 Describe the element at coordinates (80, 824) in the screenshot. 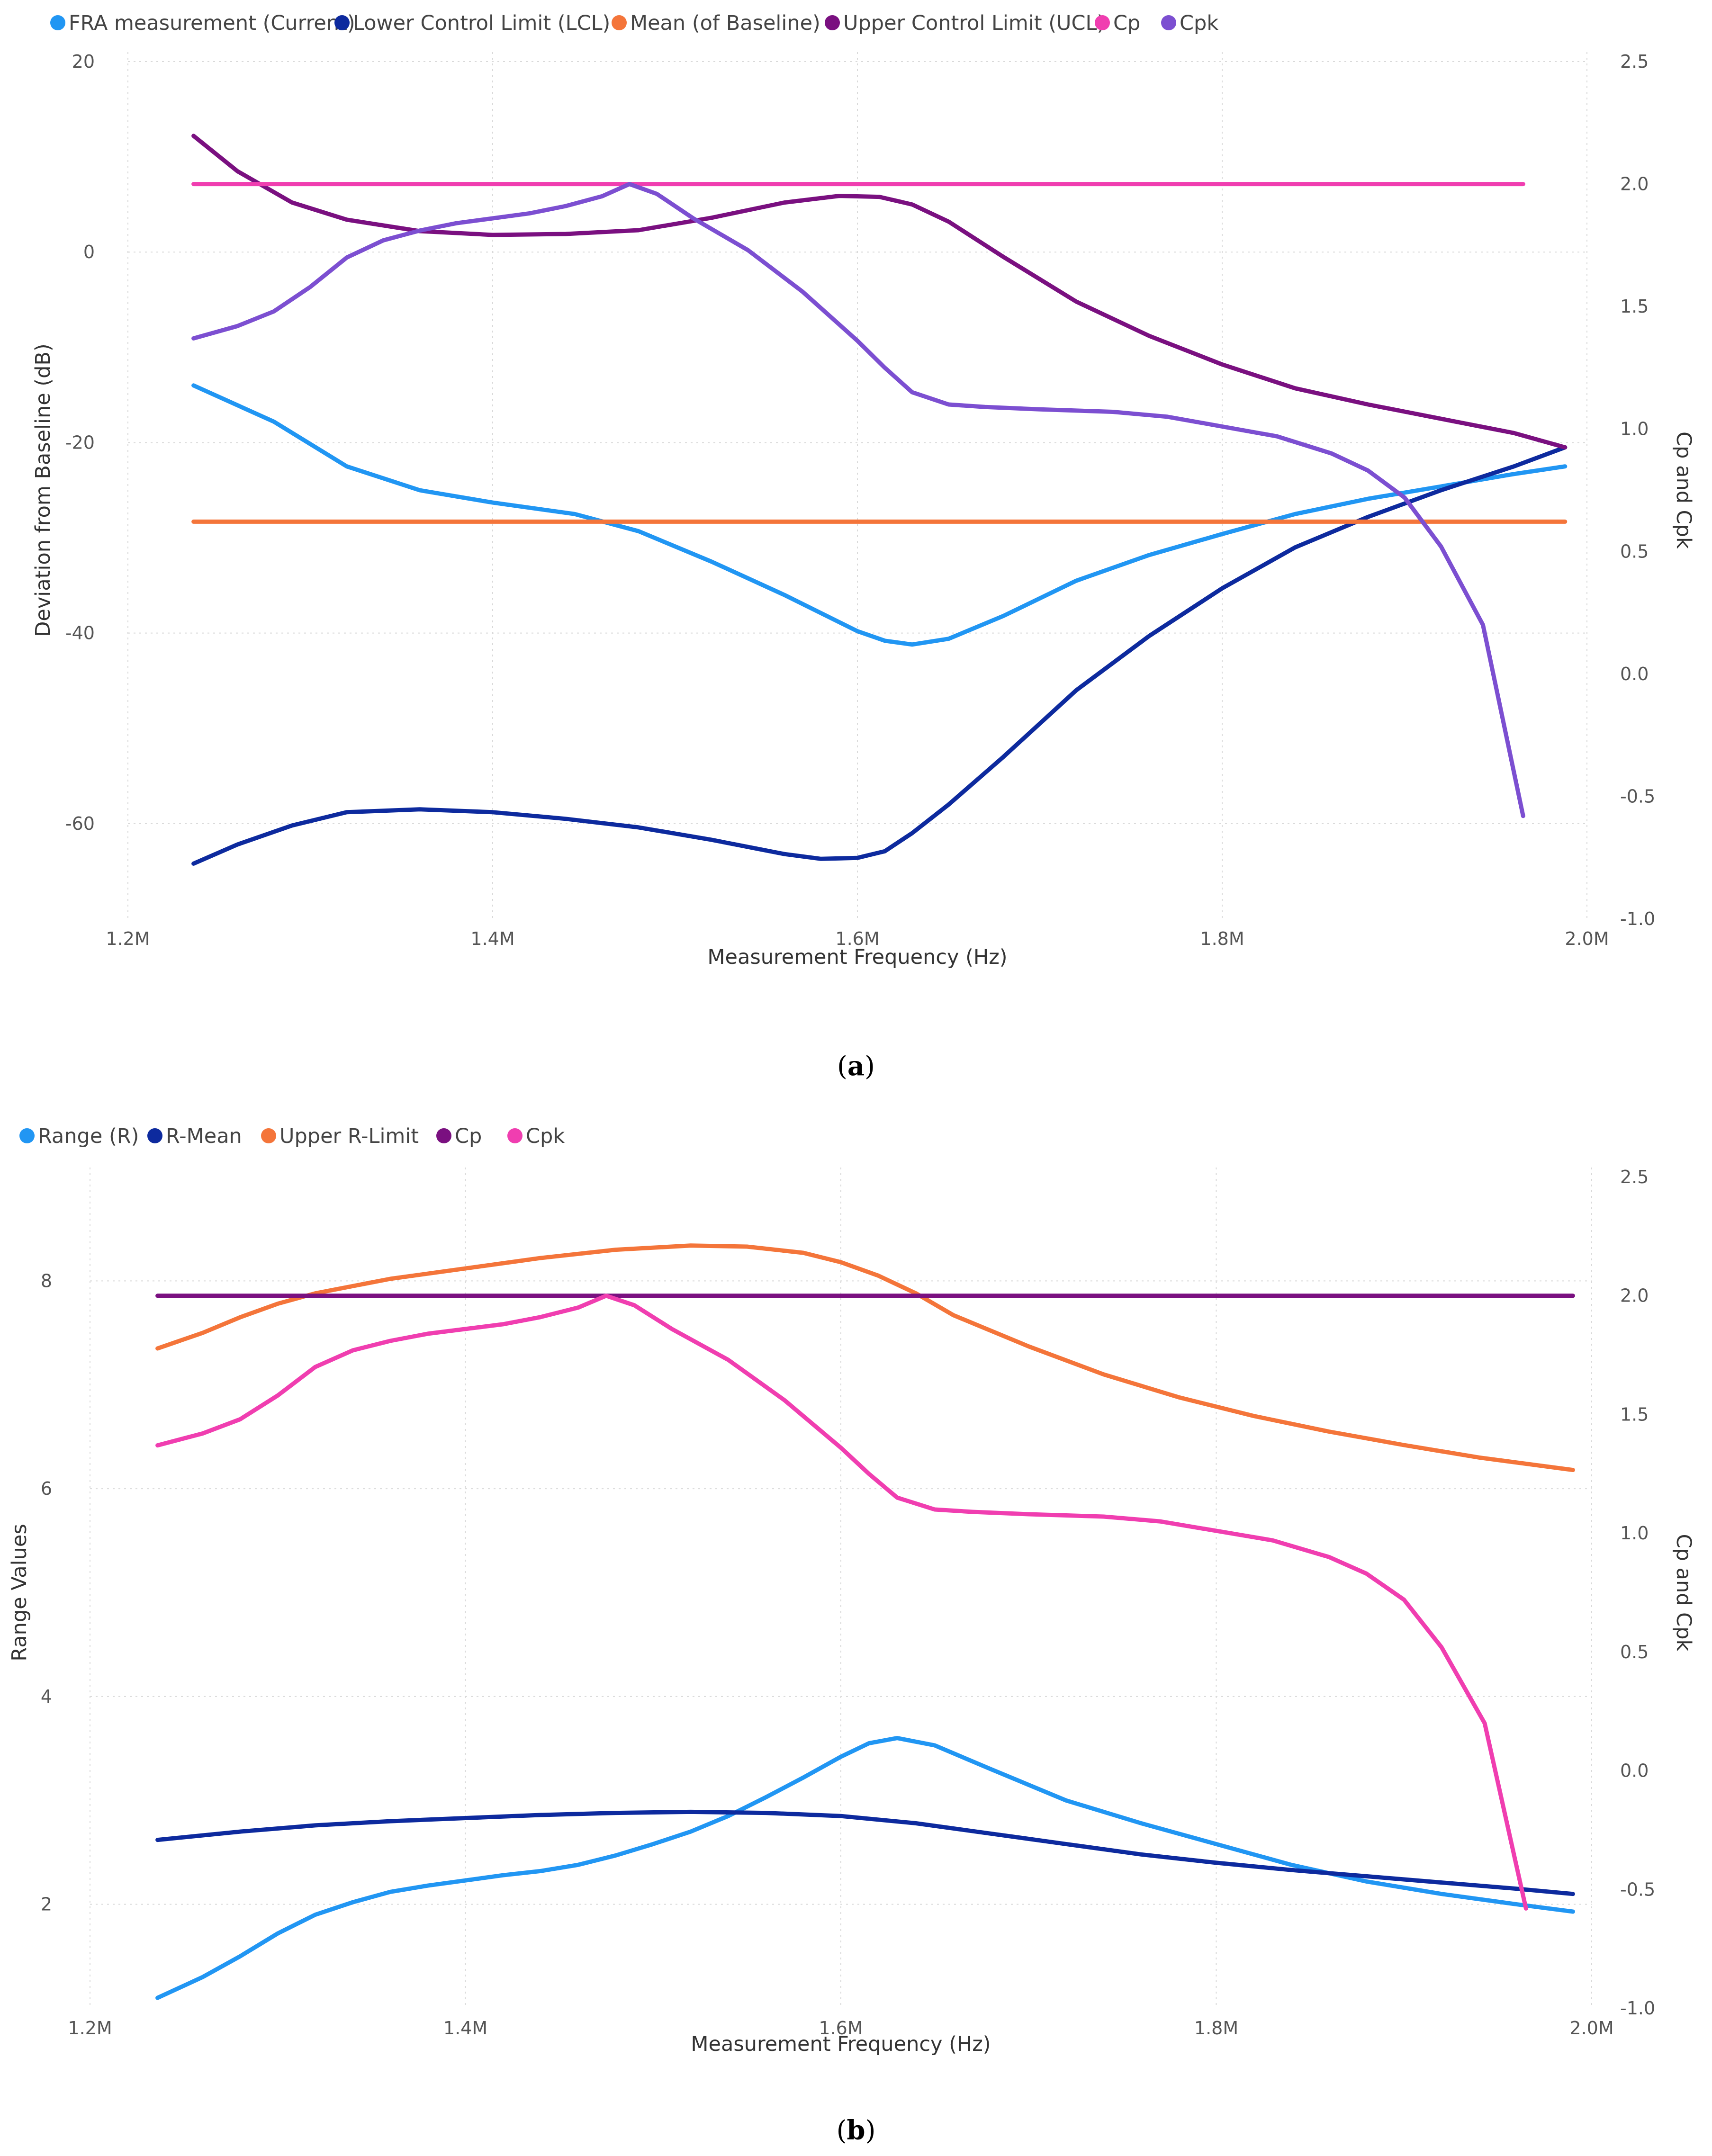

I see `y-tick-label: -60` at that location.